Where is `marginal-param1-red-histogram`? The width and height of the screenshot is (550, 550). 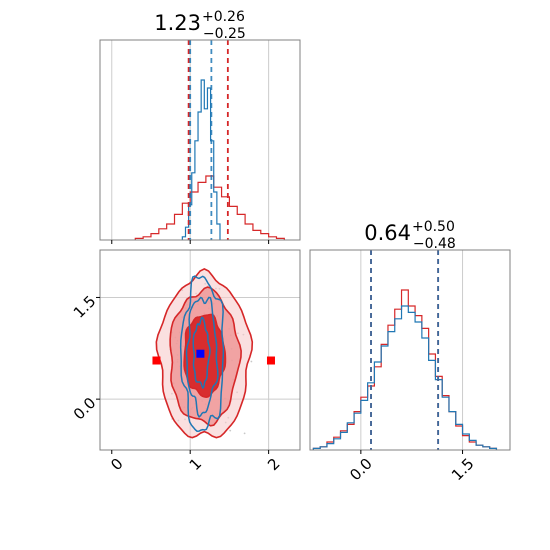
marginal-param1-red-histogram is located at coordinates (209, 207).